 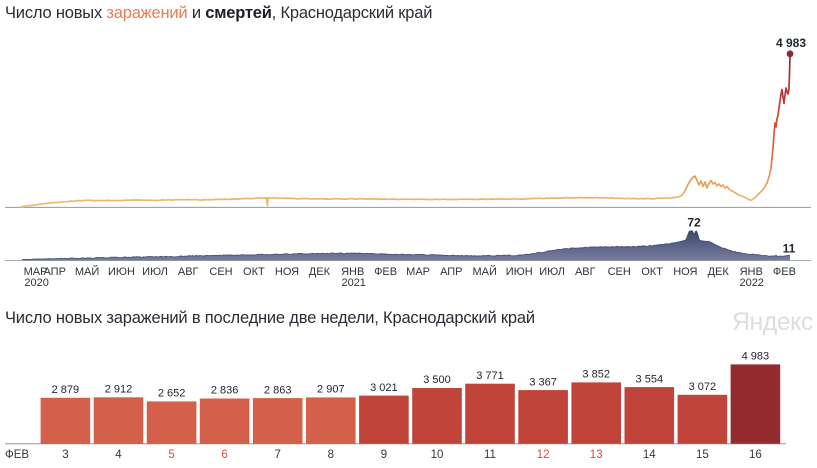 I want to click on svg-text: 10, so click(x=437, y=455).